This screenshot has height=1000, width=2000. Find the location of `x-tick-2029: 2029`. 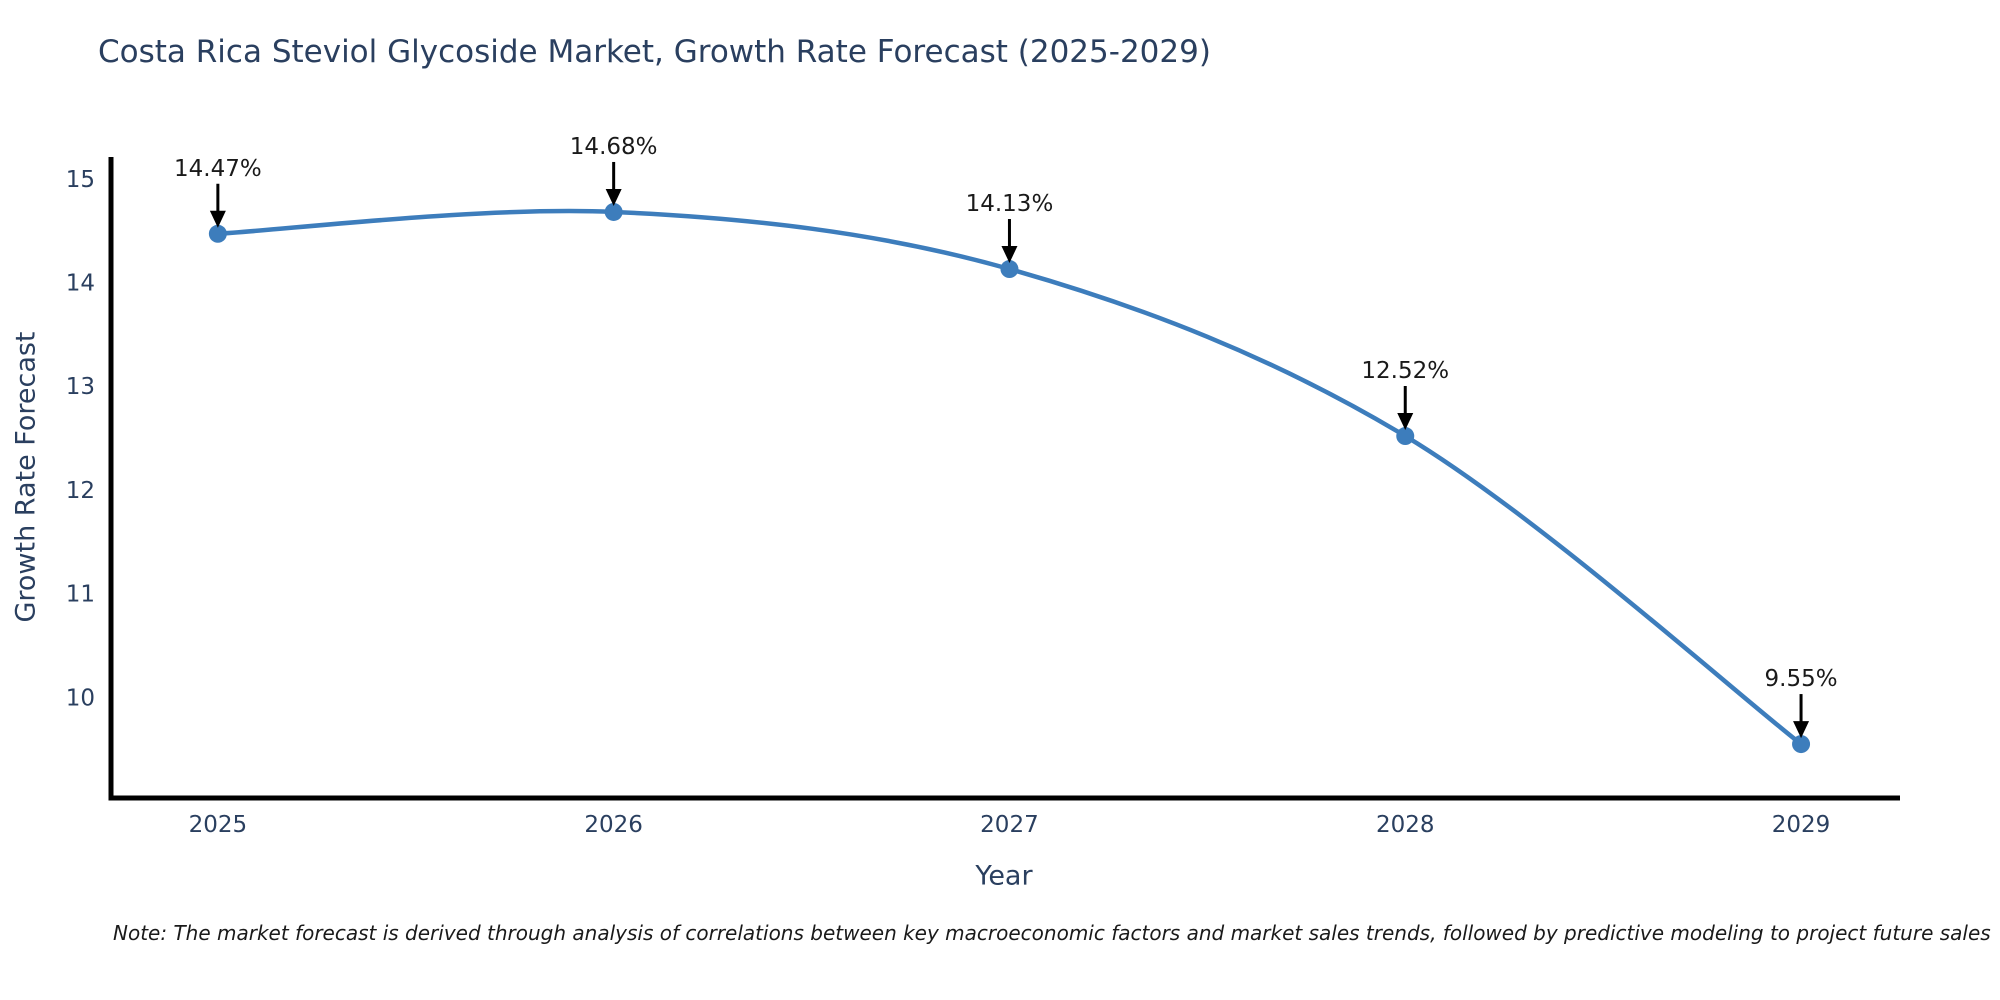

x-tick-2029: 2029 is located at coordinates (1801, 825).